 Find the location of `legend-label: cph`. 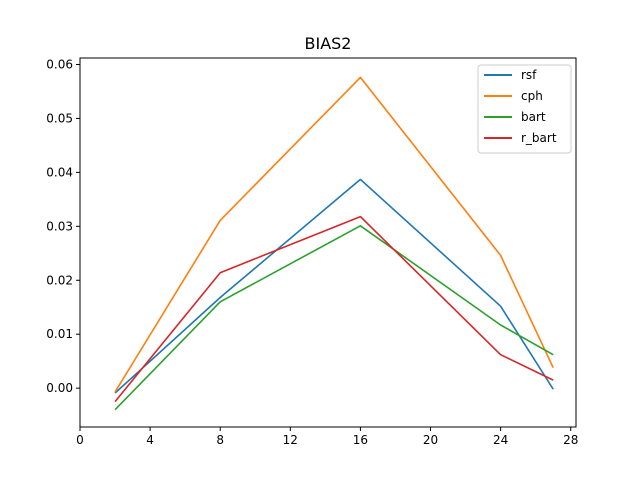

legend-label: cph is located at coordinates (532, 96).